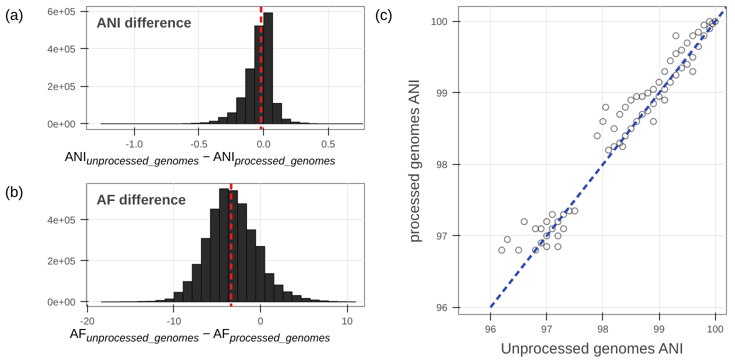 Image resolution: width=735 pixels, height=363 pixels. I want to click on y-tick-label: 99, so click(442, 94).